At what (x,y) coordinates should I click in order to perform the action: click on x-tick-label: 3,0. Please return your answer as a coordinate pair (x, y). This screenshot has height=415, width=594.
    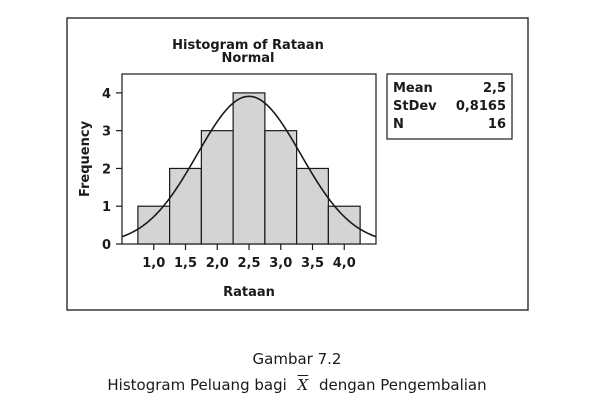
    Looking at the image, I should click on (280, 263).